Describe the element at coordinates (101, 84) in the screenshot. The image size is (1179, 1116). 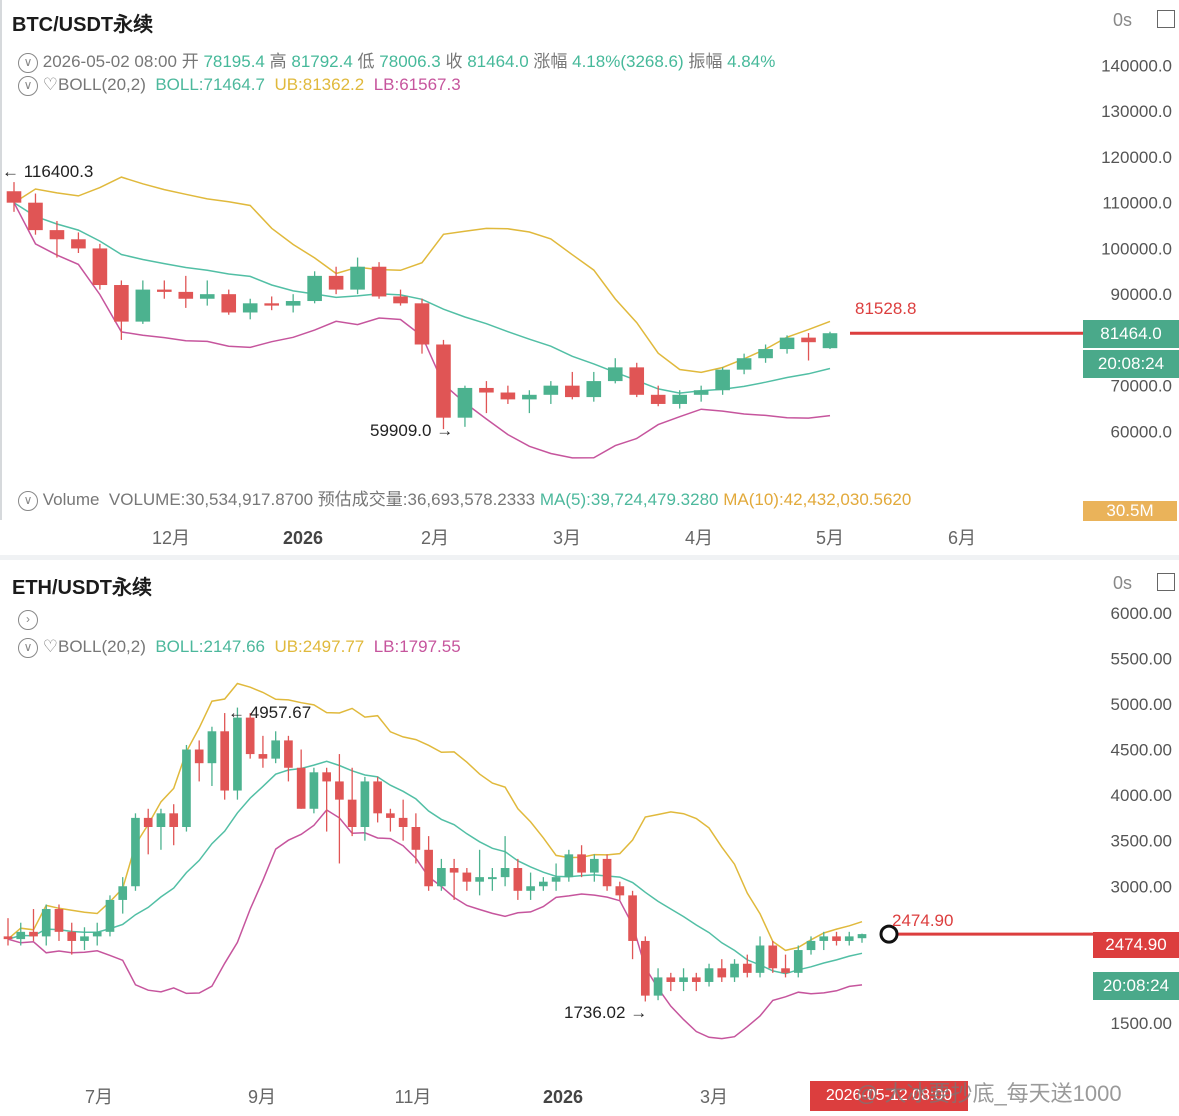
I see `btc-boll-label: BOLL(20,2)` at that location.